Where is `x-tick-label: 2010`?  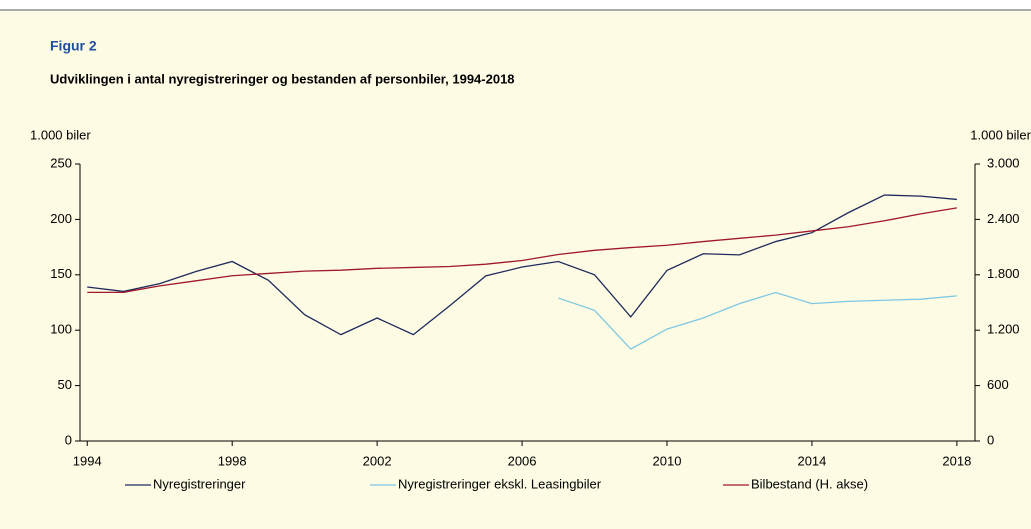
x-tick-label: 2010 is located at coordinates (667, 460).